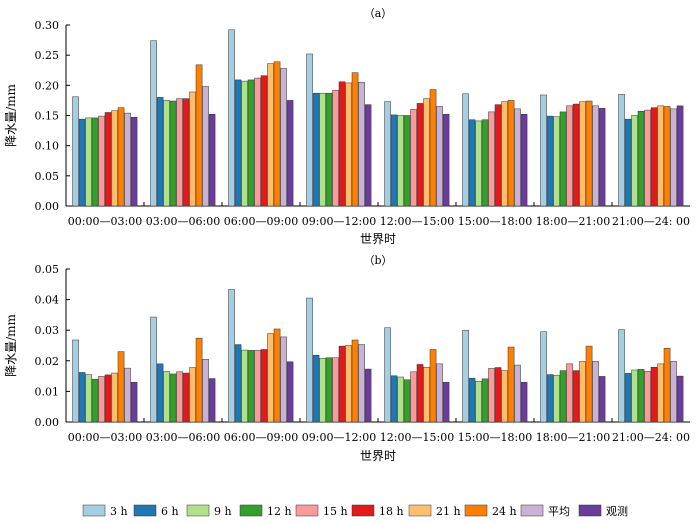  Describe the element at coordinates (335, 511) in the screenshot. I see `legend-label: 15 h` at that location.